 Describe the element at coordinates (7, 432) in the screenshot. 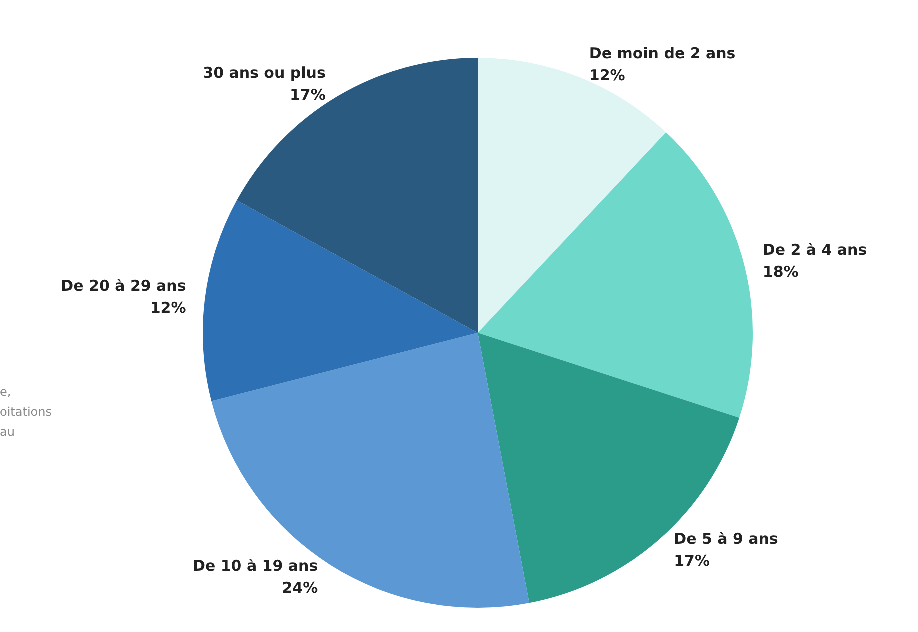

I see `text: au` at that location.